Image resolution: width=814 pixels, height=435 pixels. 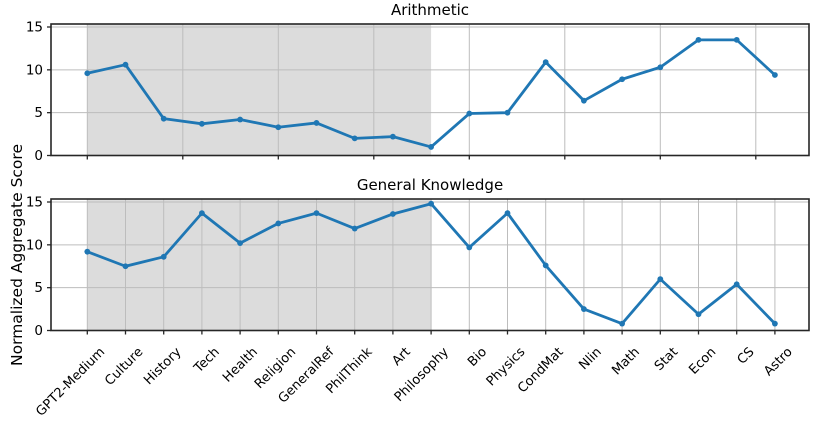 What do you see at coordinates (477, 357) in the screenshot?
I see `x-tick-label: Bio` at bounding box center [477, 357].